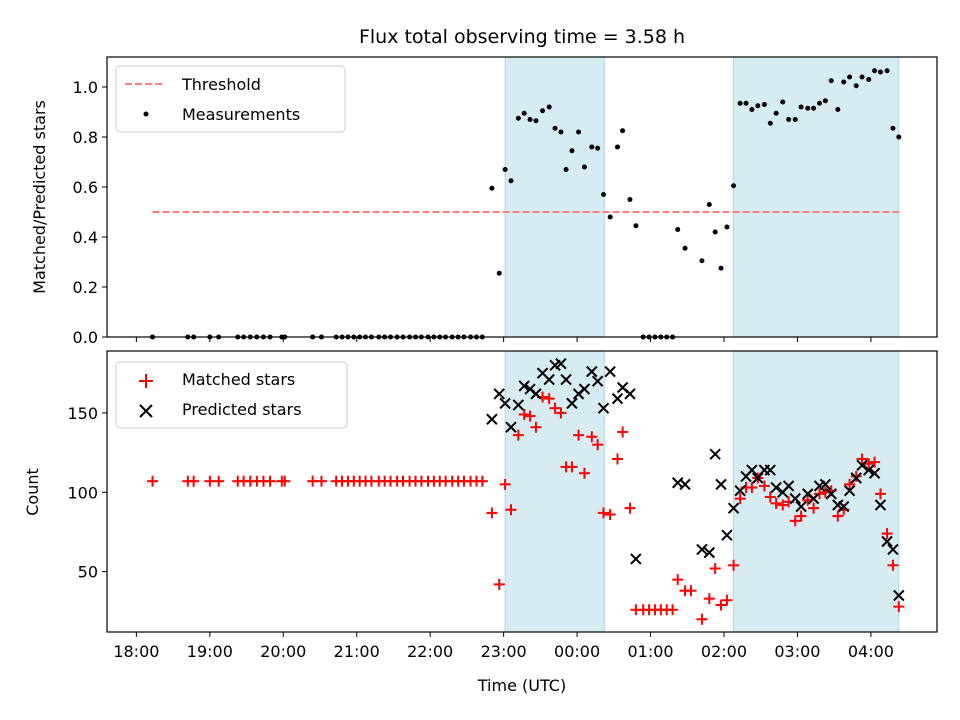  What do you see at coordinates (521, 685) in the screenshot?
I see `x-axis-label: Time (UTC)` at bounding box center [521, 685].